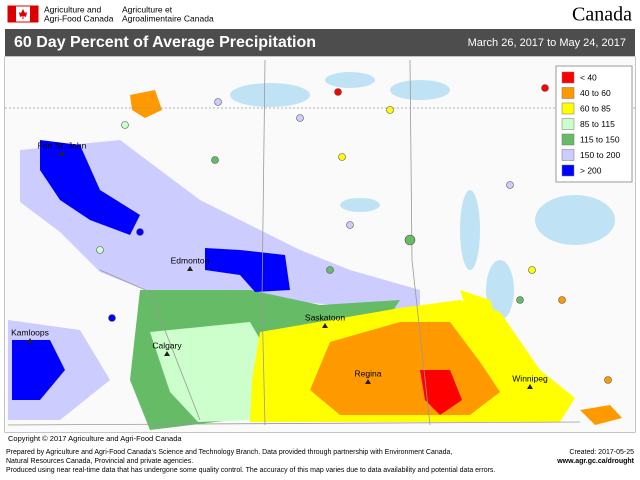 Image resolution: width=640 pixels, height=480 pixels. Describe the element at coordinates (368, 373) in the screenshot. I see `city-label: Regina` at that location.